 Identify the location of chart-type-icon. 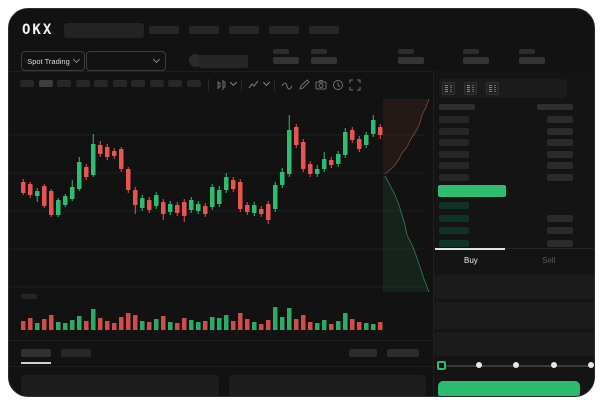
(221, 85).